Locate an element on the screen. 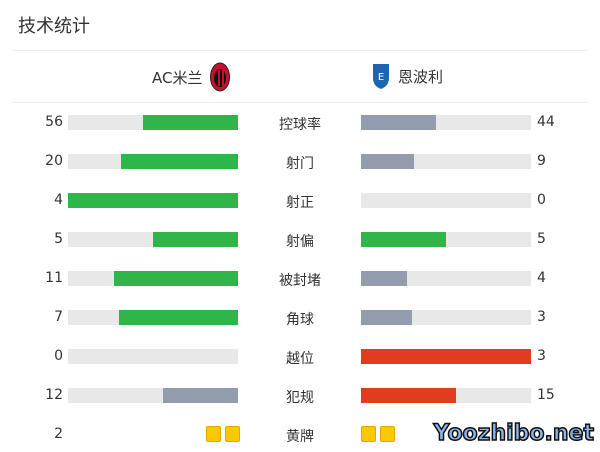 This screenshot has width=600, height=452. away-value: 44 is located at coordinates (546, 122).